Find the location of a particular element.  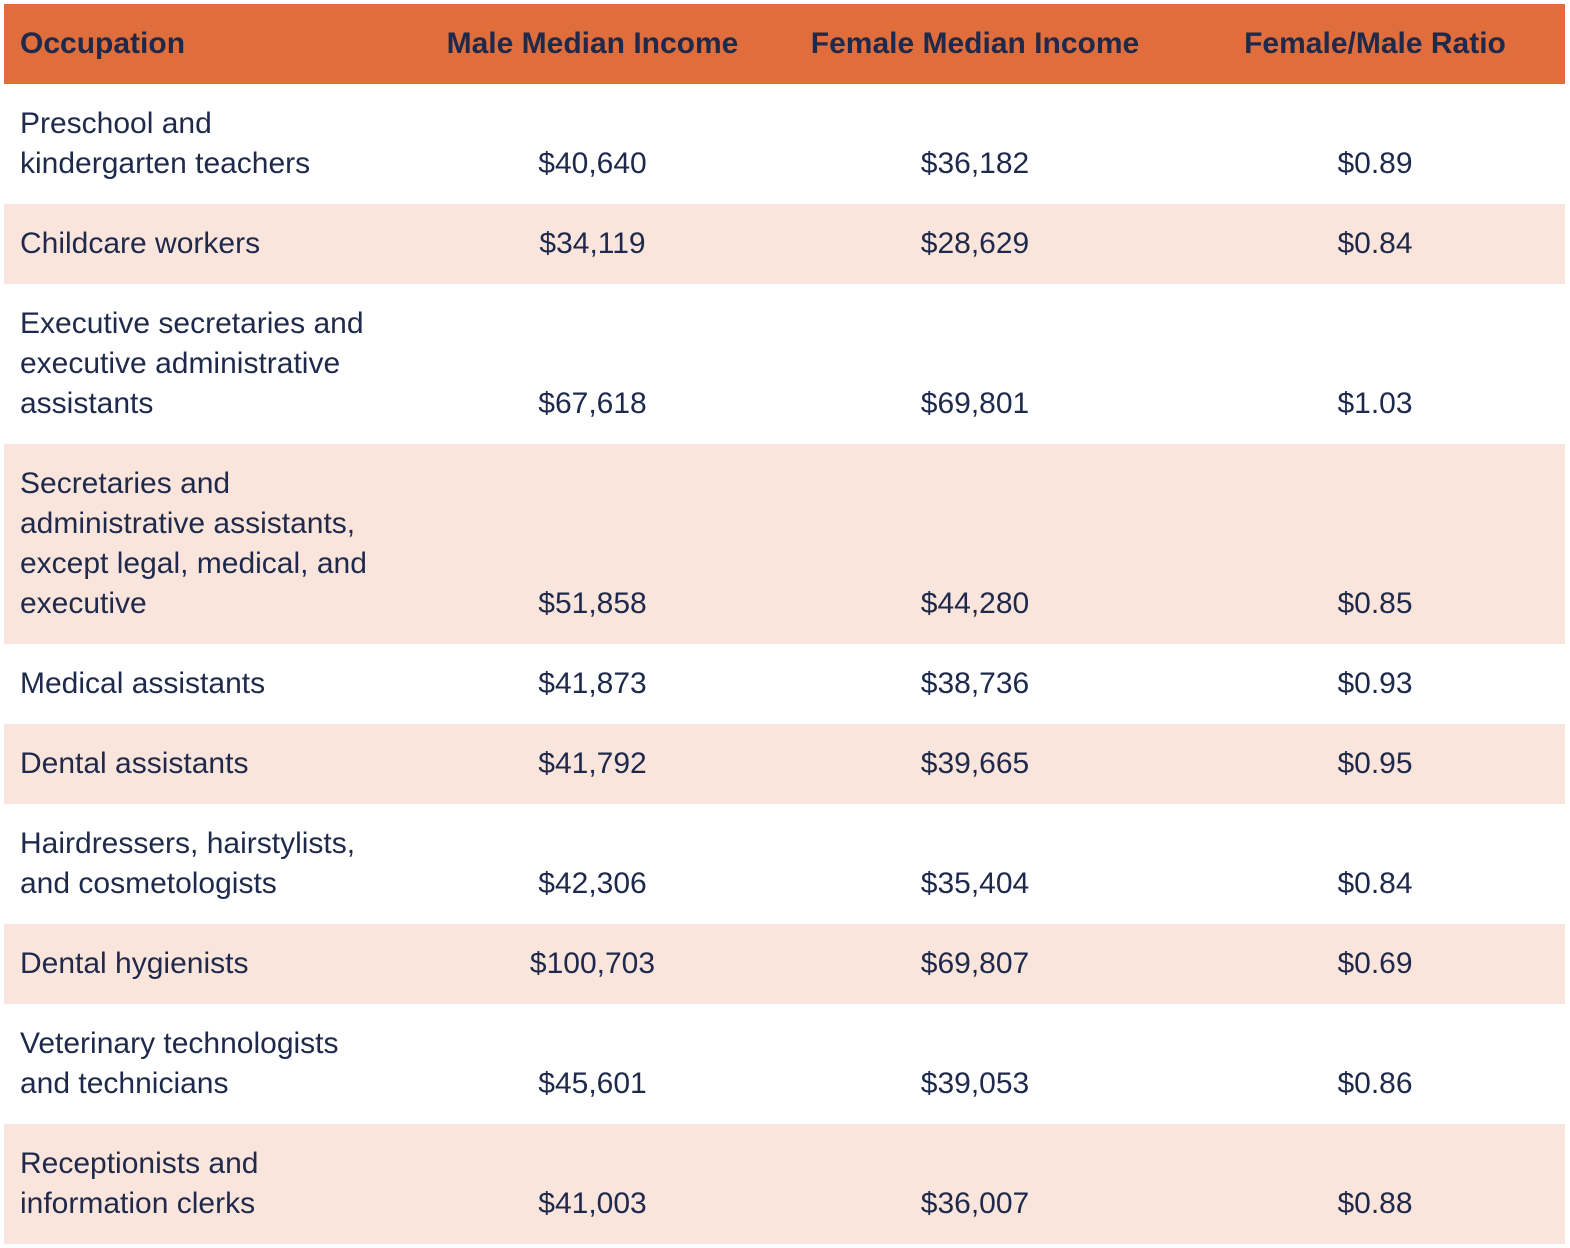

table-row: Childcare workers $34,119 $28,629 $0.84 is located at coordinates (784, 244).